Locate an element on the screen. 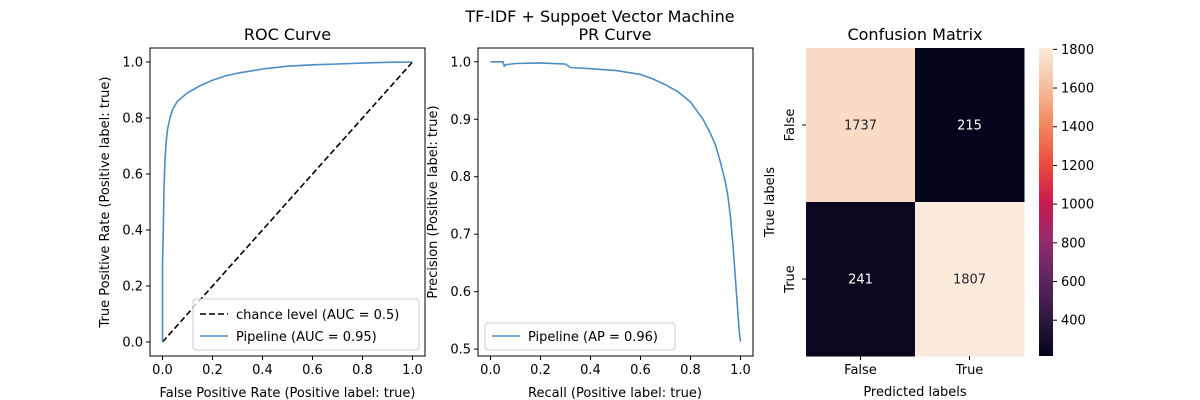 This screenshot has width=1200, height=400. pr-x-tick-label-4: 0.8 is located at coordinates (690, 370).